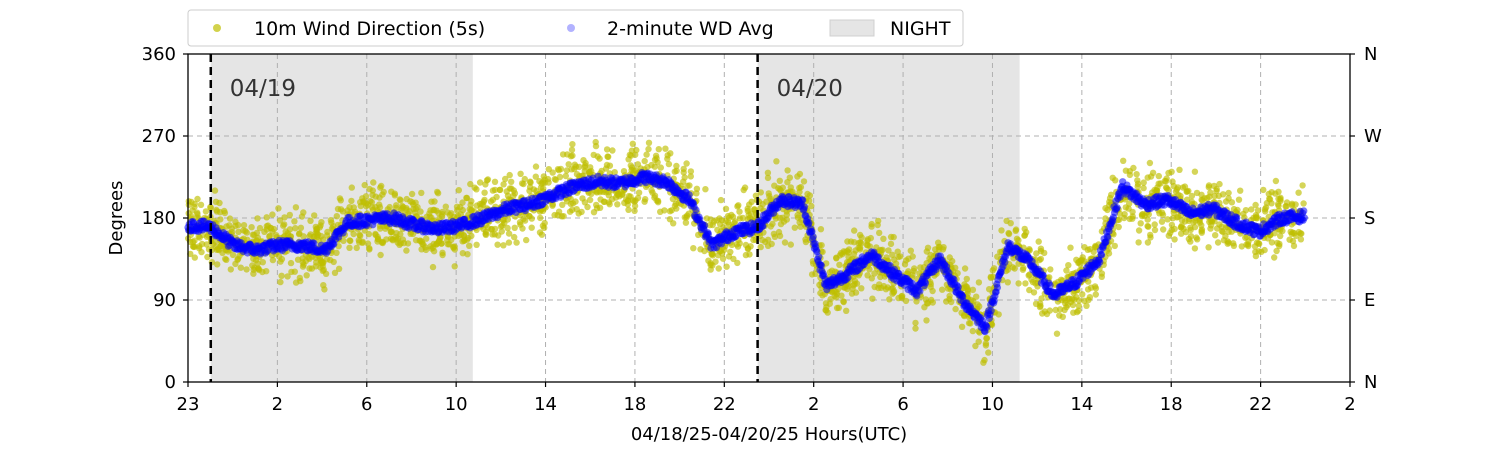  What do you see at coordinates (1081, 404) in the screenshot?
I see `x-tick-label: 14` at bounding box center [1081, 404].